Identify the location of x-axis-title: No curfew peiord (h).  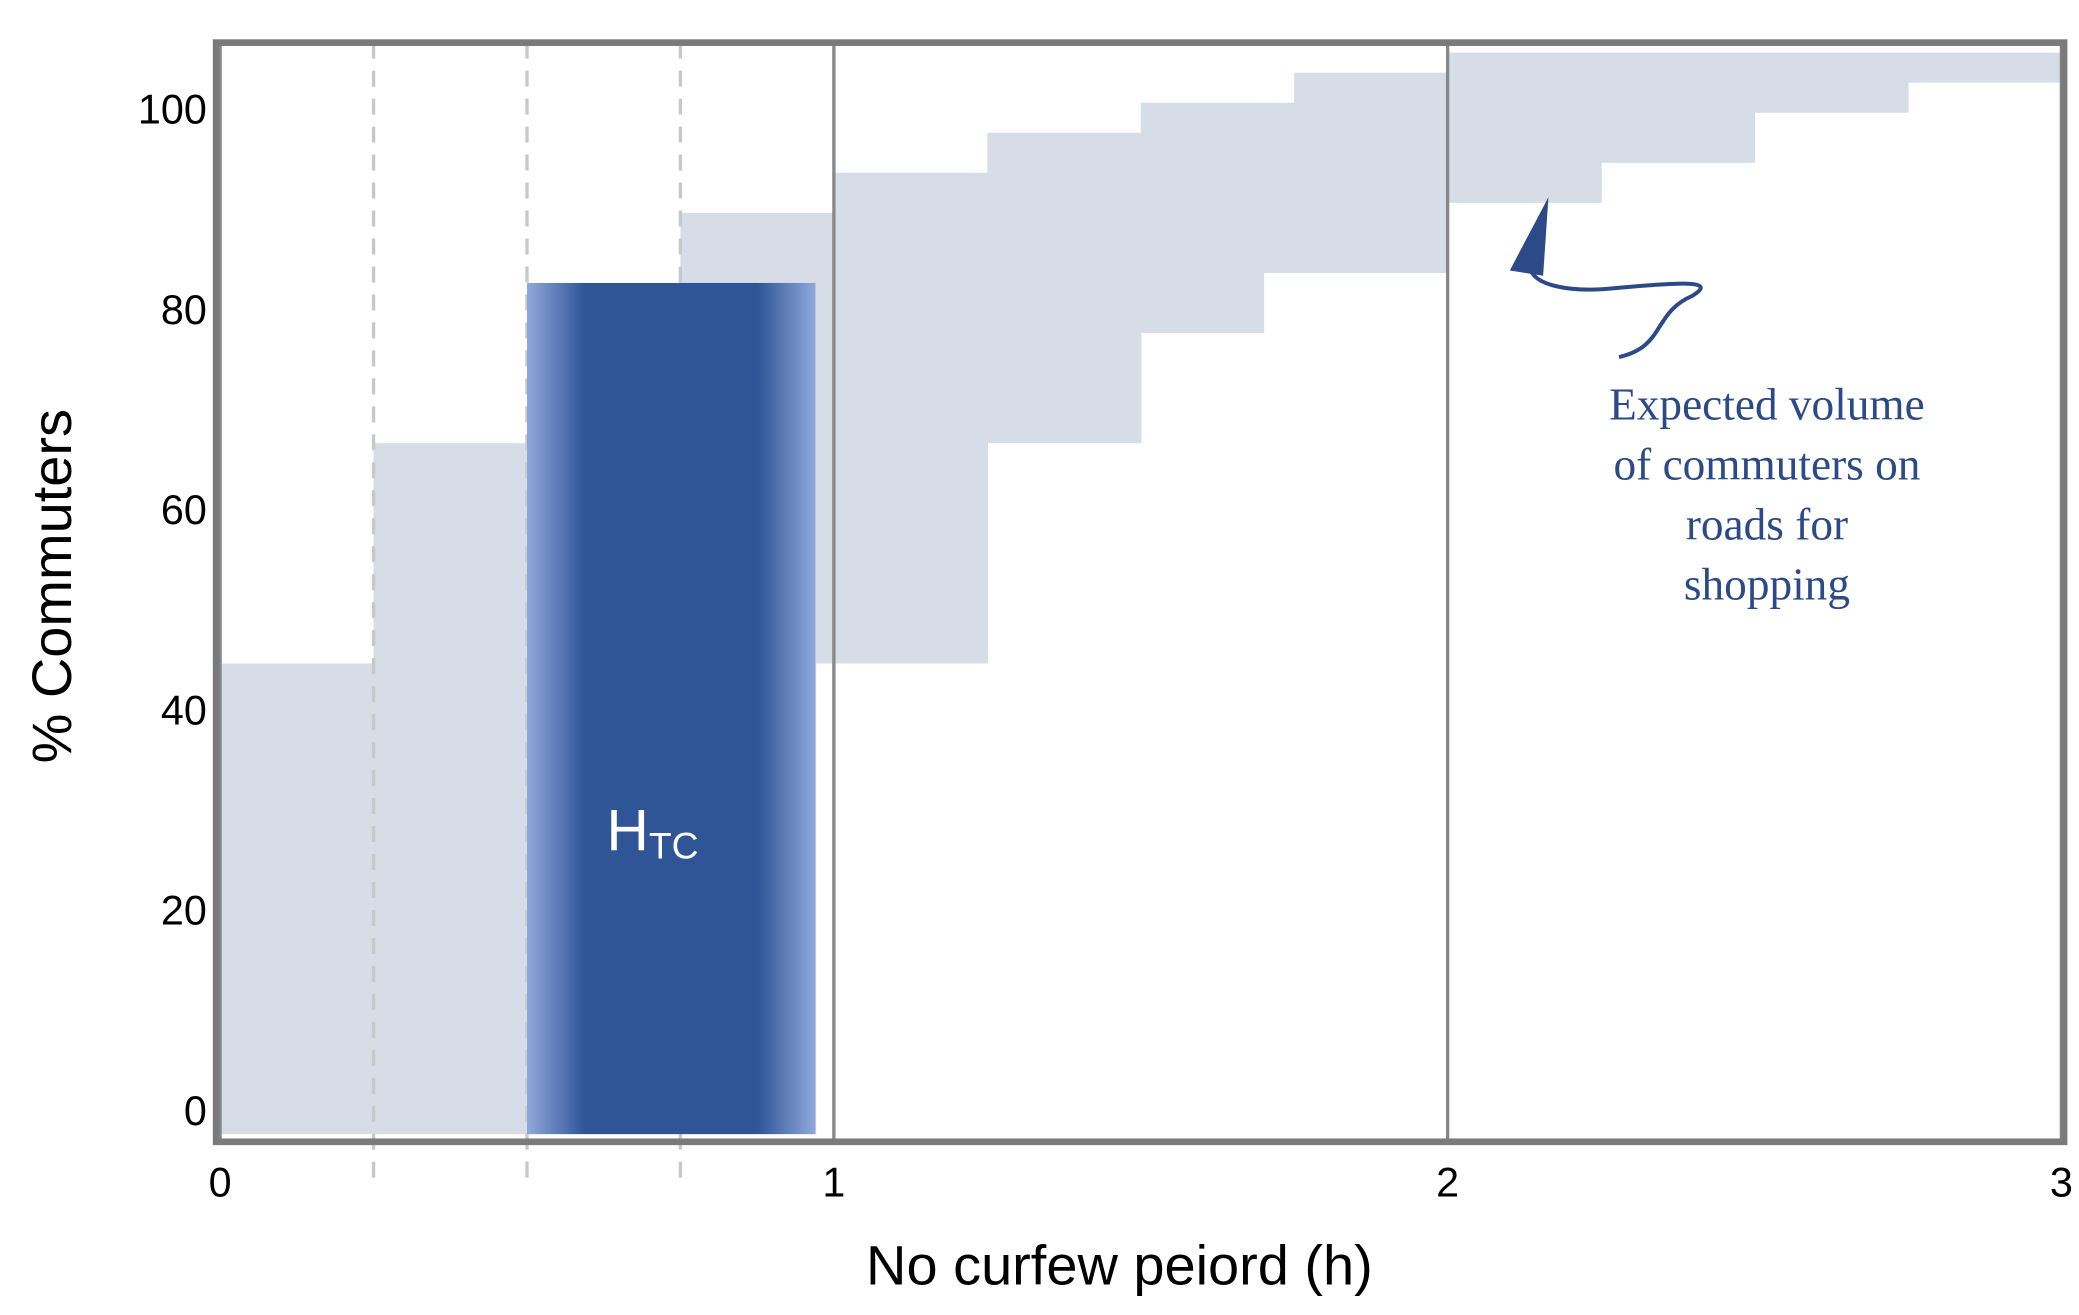
(1119, 1264).